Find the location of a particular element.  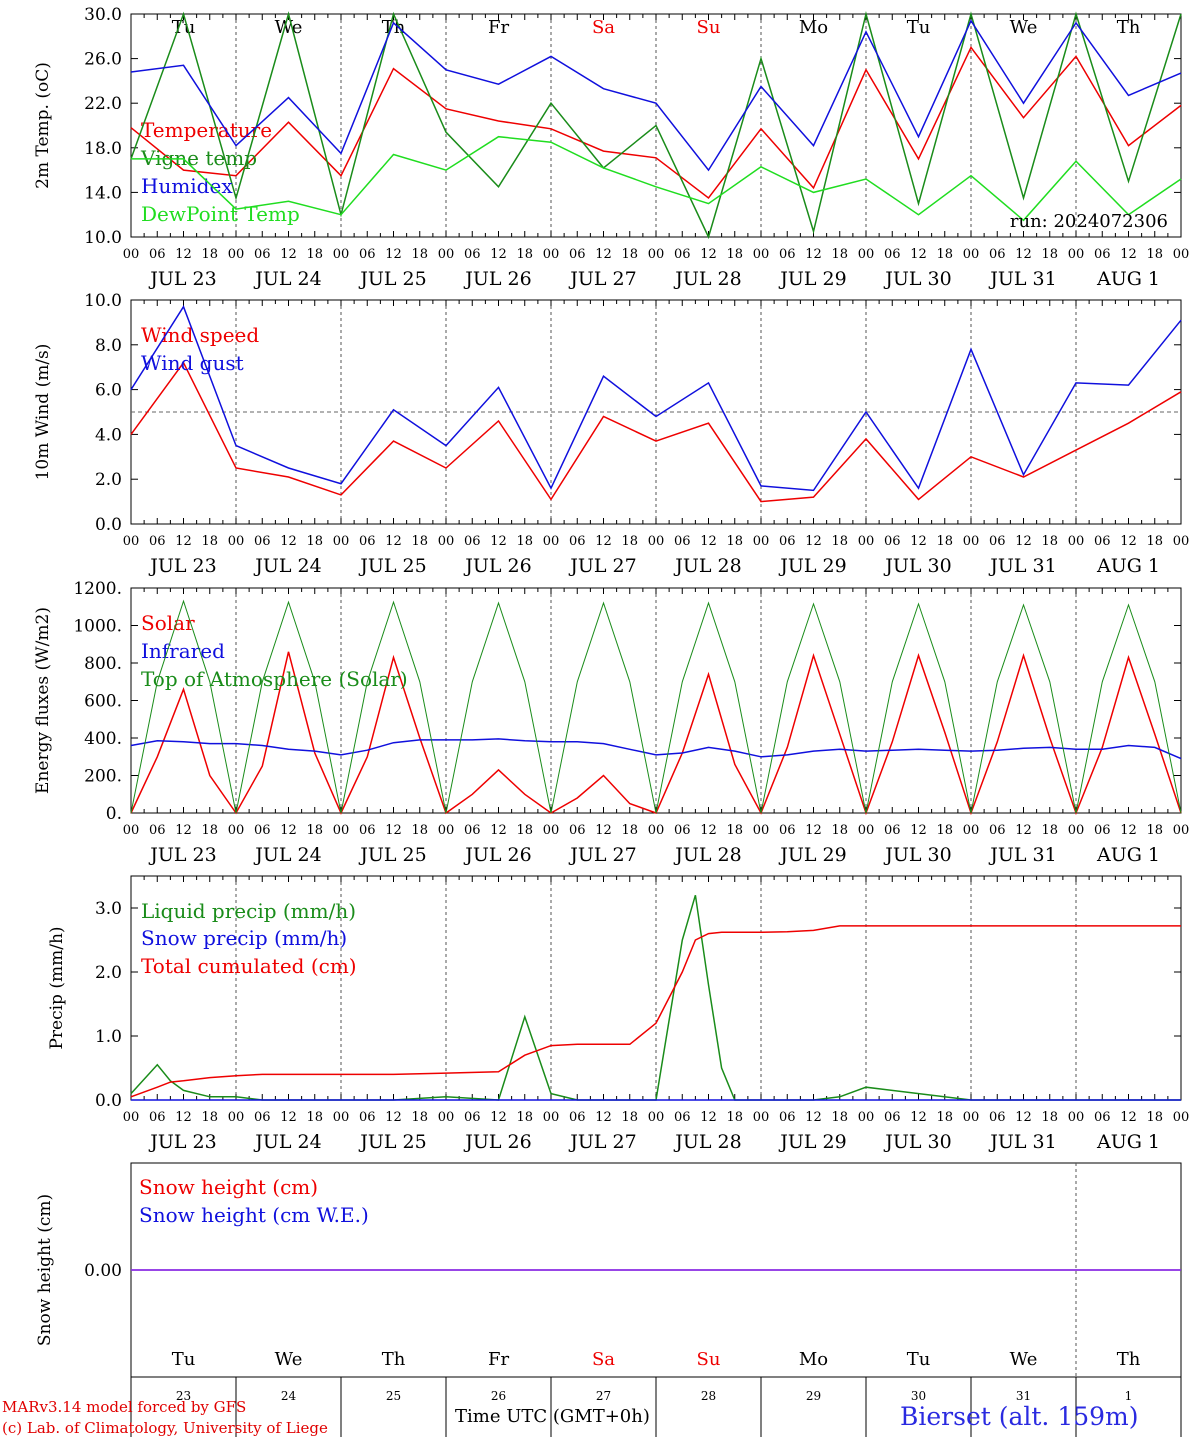

date-label: JUL 24 is located at coordinates (287, 855).